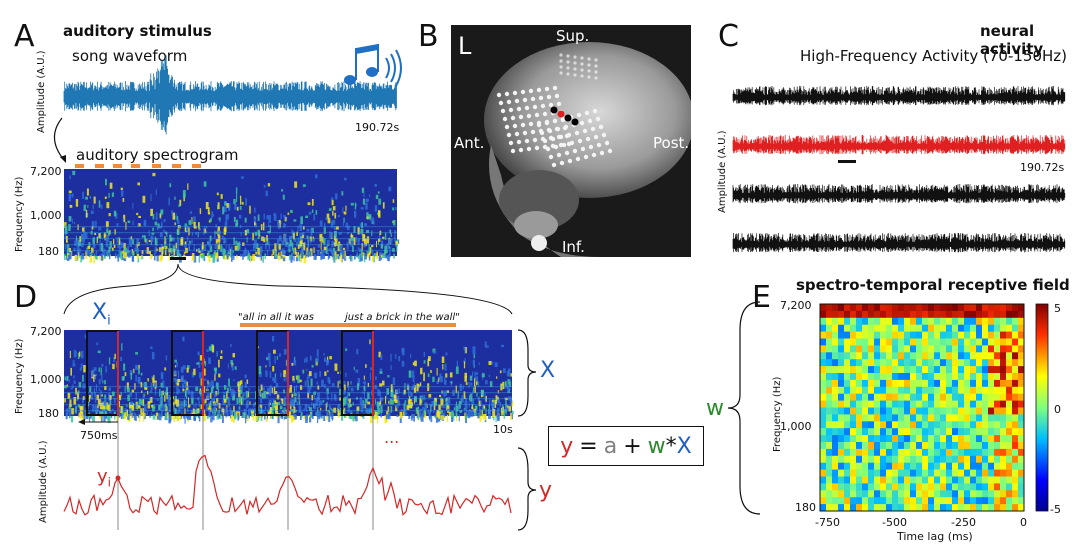 This screenshot has height=548, width=1079. I want to click on spec-d-tick-7200: 7,200, so click(46, 331).